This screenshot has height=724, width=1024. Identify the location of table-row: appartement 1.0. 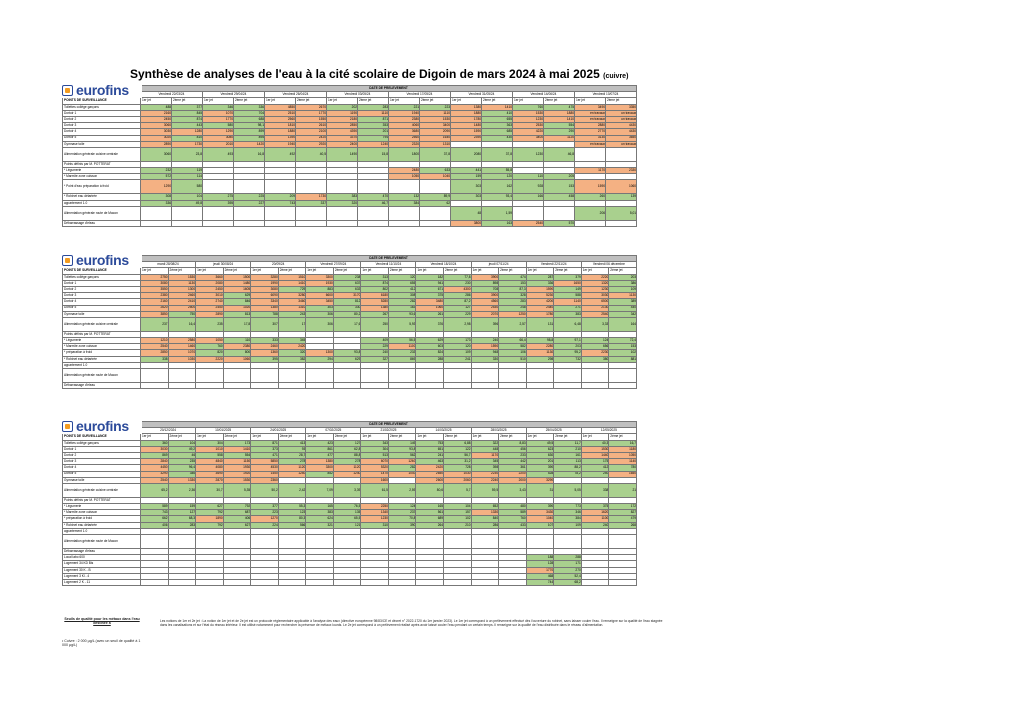
(350, 531).